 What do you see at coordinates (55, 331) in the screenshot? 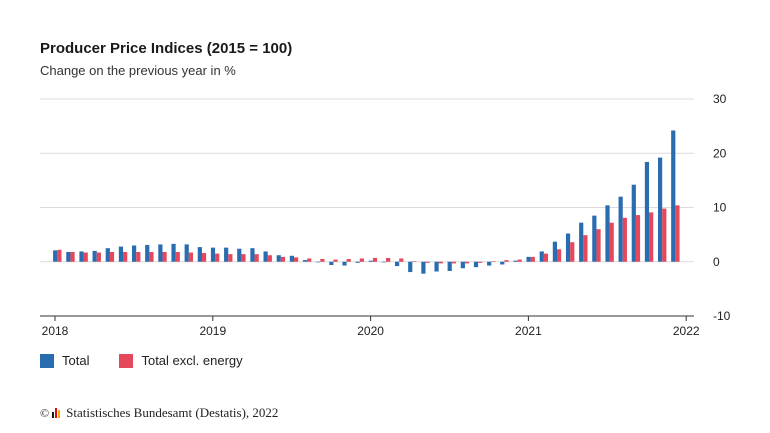
I see `x-tick-label: 2018` at bounding box center [55, 331].